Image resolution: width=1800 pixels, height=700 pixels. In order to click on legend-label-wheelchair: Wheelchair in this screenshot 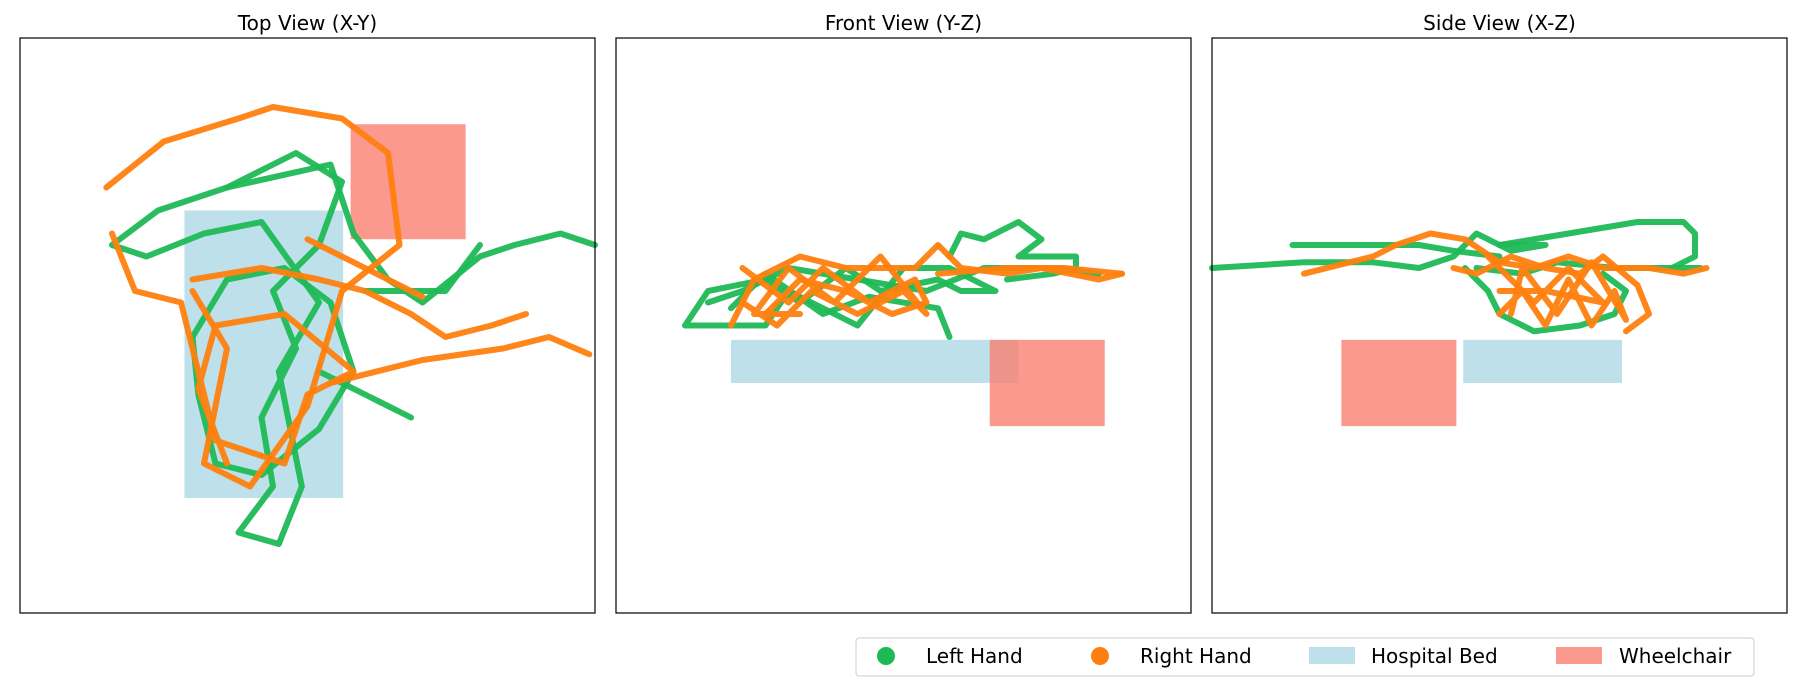, I will do `click(1675, 656)`.